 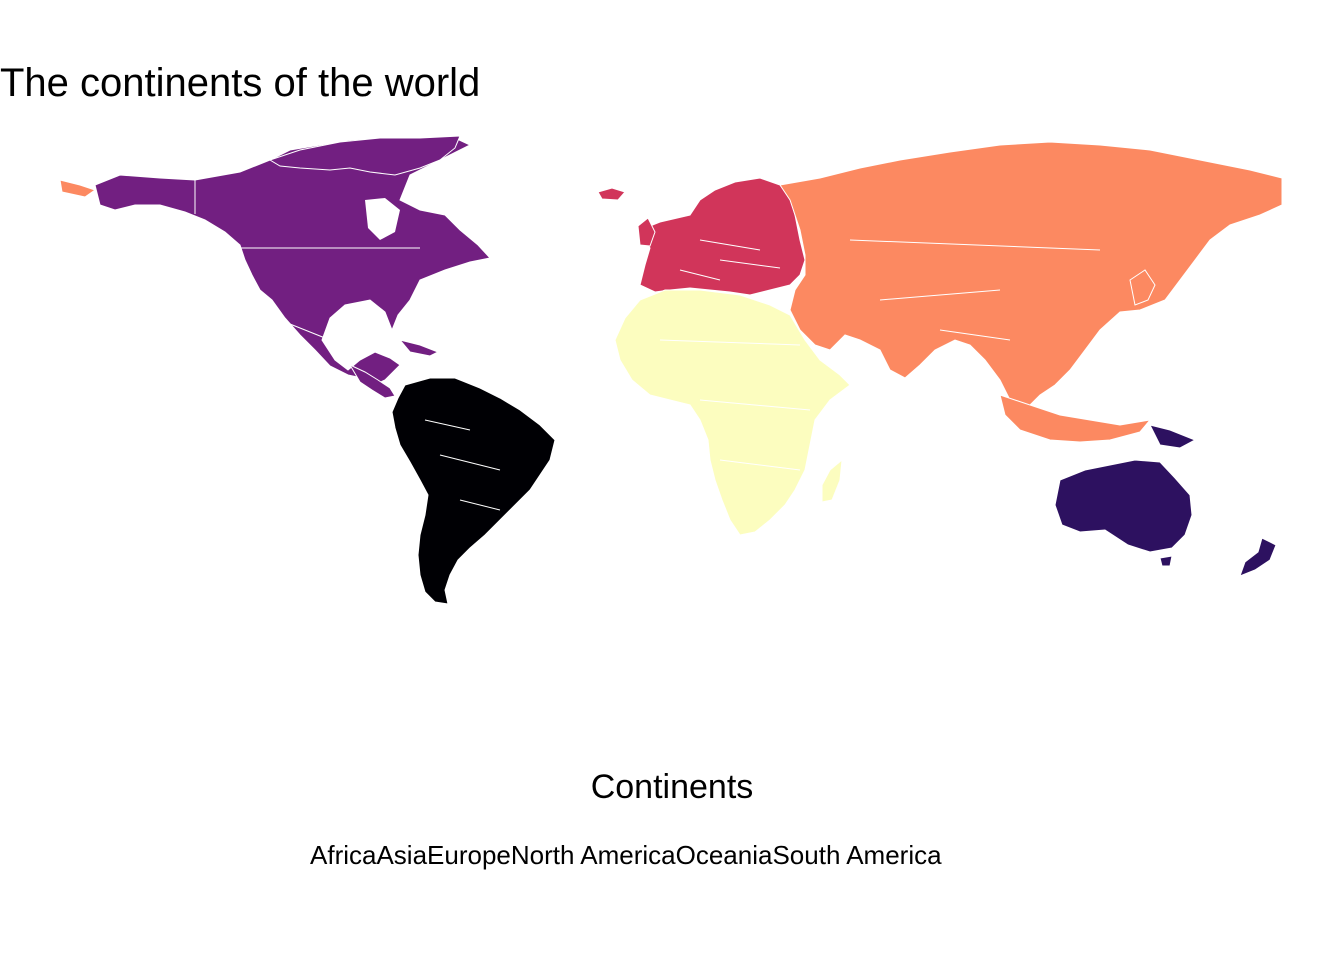 I want to click on legend-item-europe: Europe, so click(x=469, y=846).